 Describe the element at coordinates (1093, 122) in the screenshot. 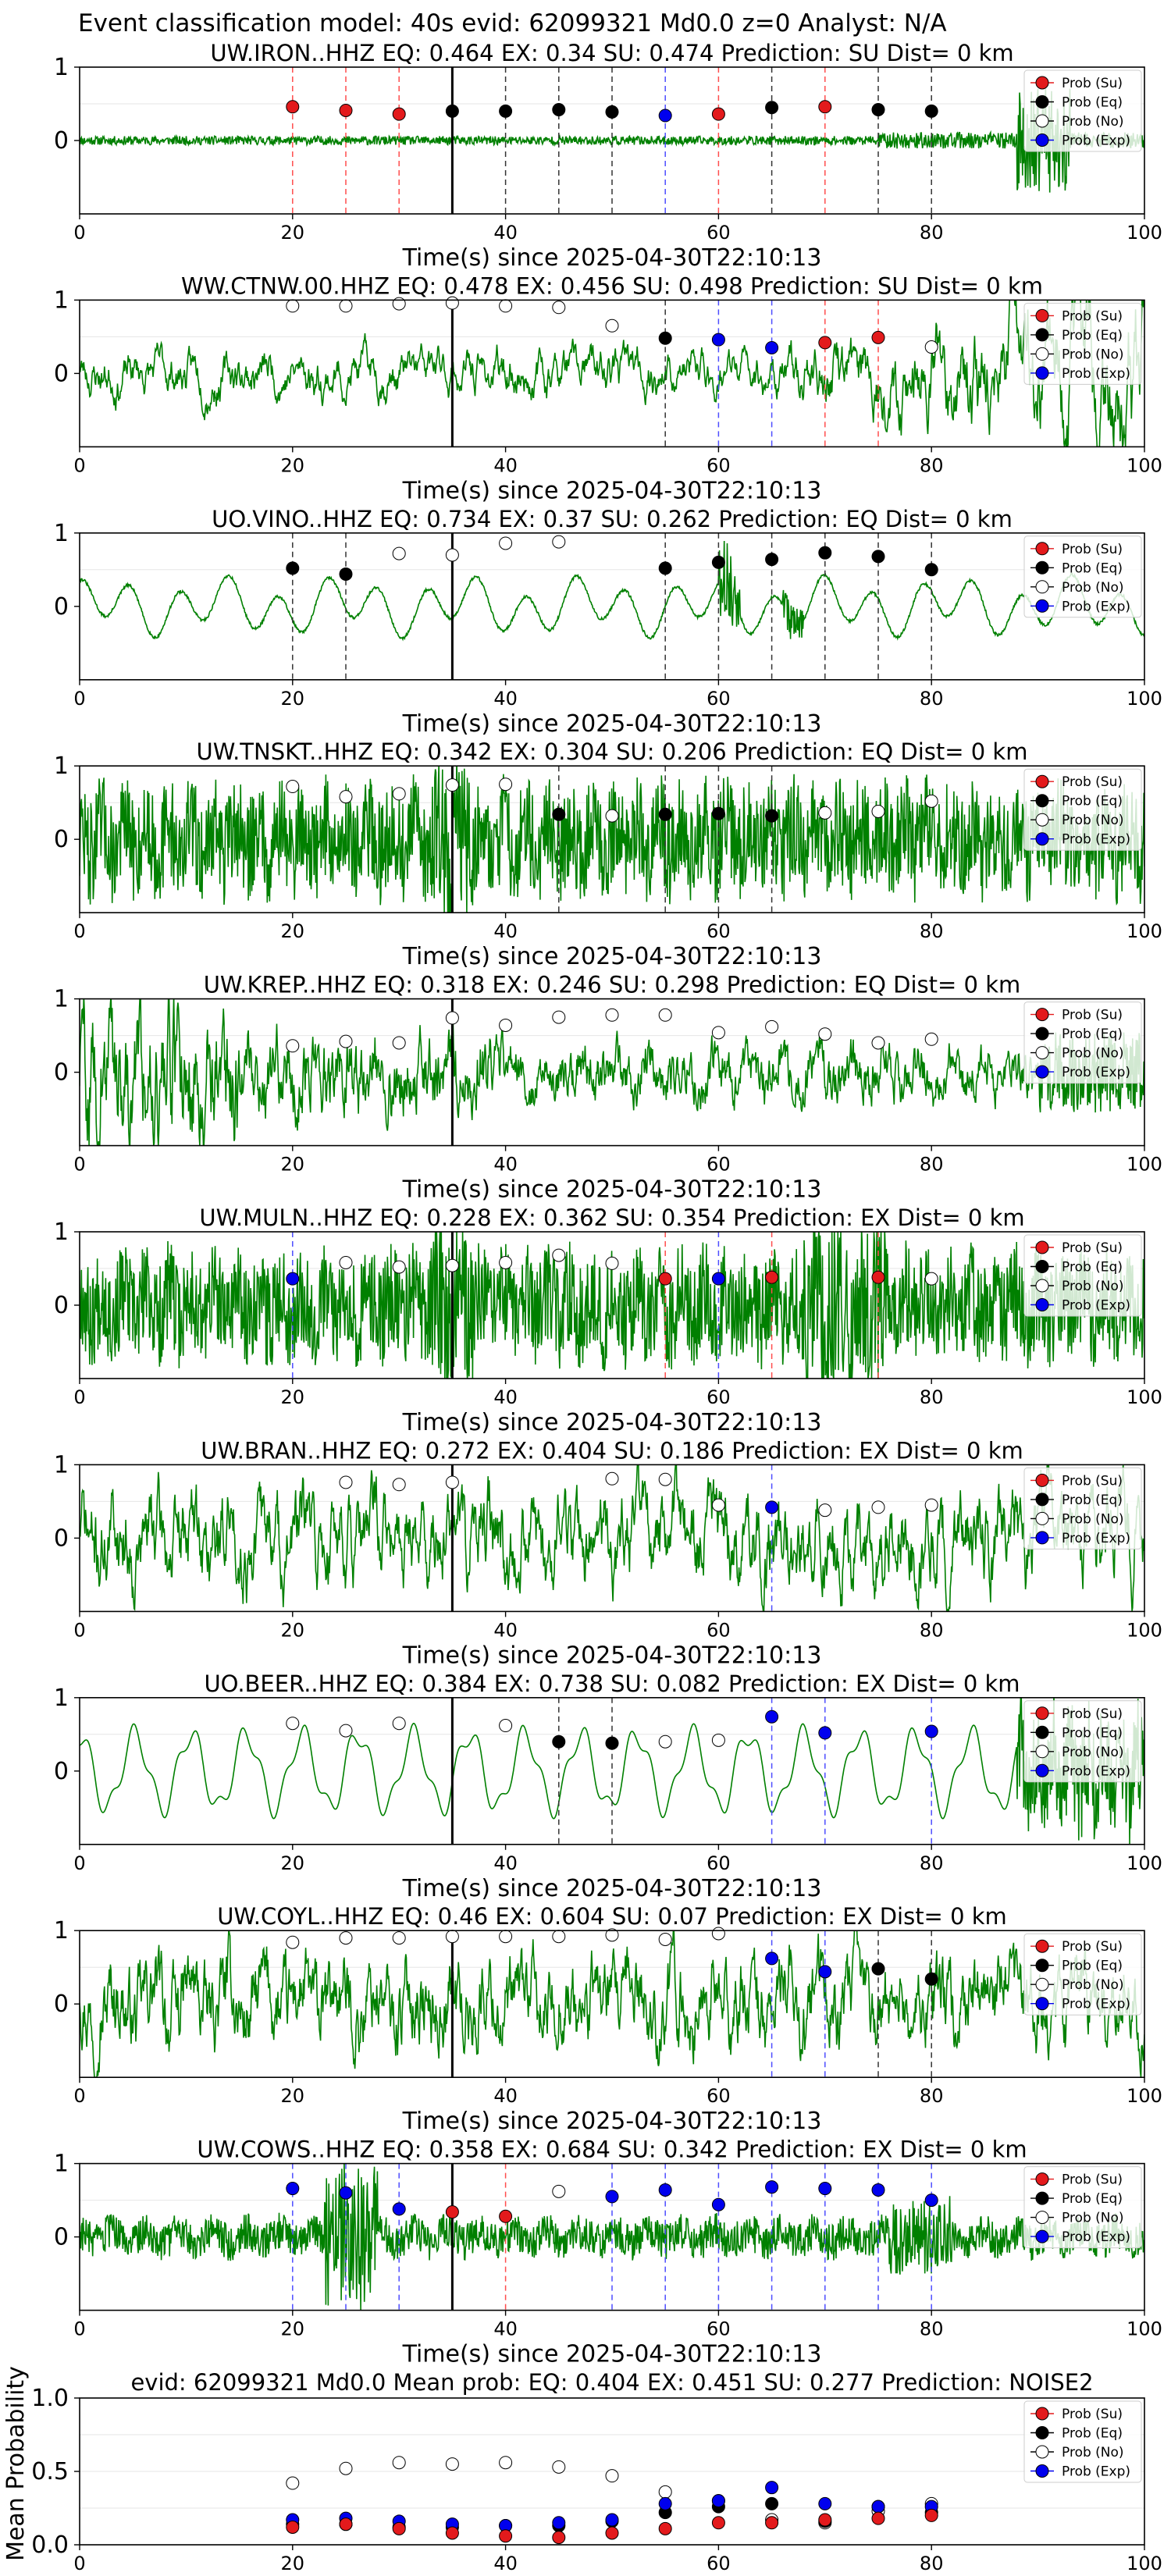

I see `legend-label: Prob (No)` at that location.